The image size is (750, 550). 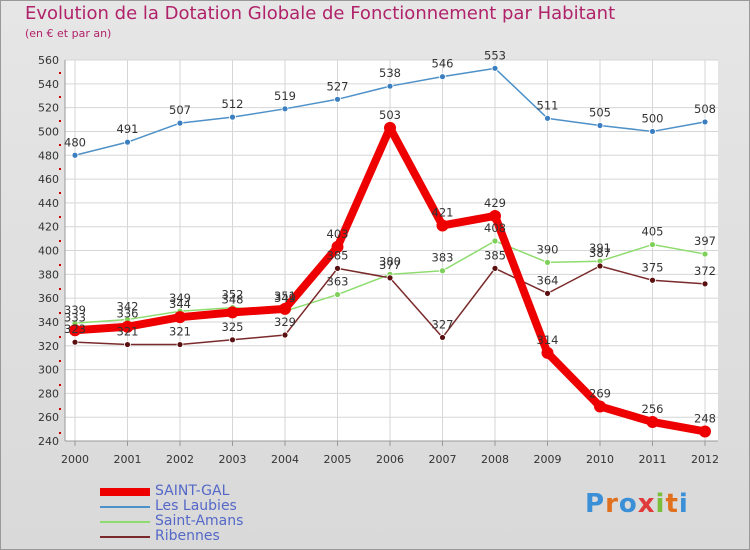 I want to click on data-label: 323, so click(x=75, y=329).